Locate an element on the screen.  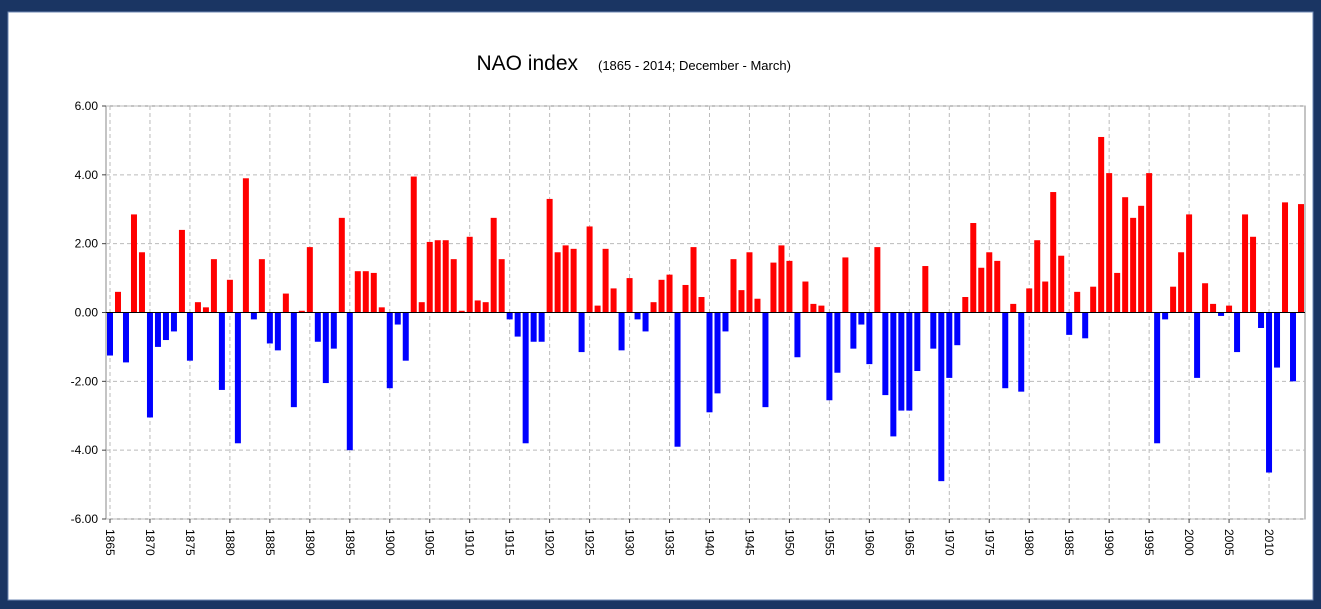
x-tick-label: 1935 is located at coordinates (670, 542).